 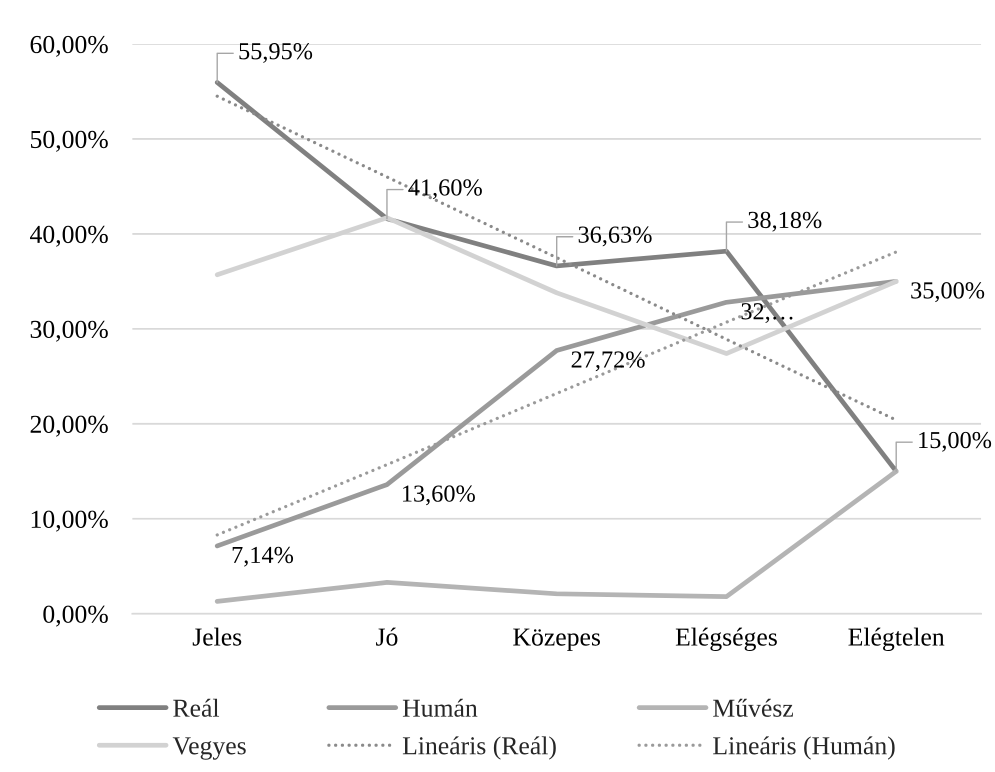 What do you see at coordinates (217, 637) in the screenshot?
I see `x-tick-label: Jeles` at bounding box center [217, 637].